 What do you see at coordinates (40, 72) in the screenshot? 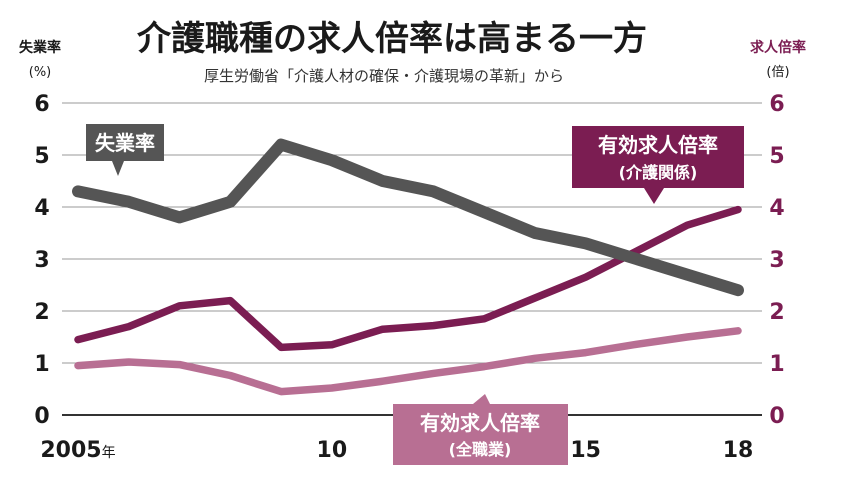
I see `left-axis-unit: (%)` at bounding box center [40, 72].